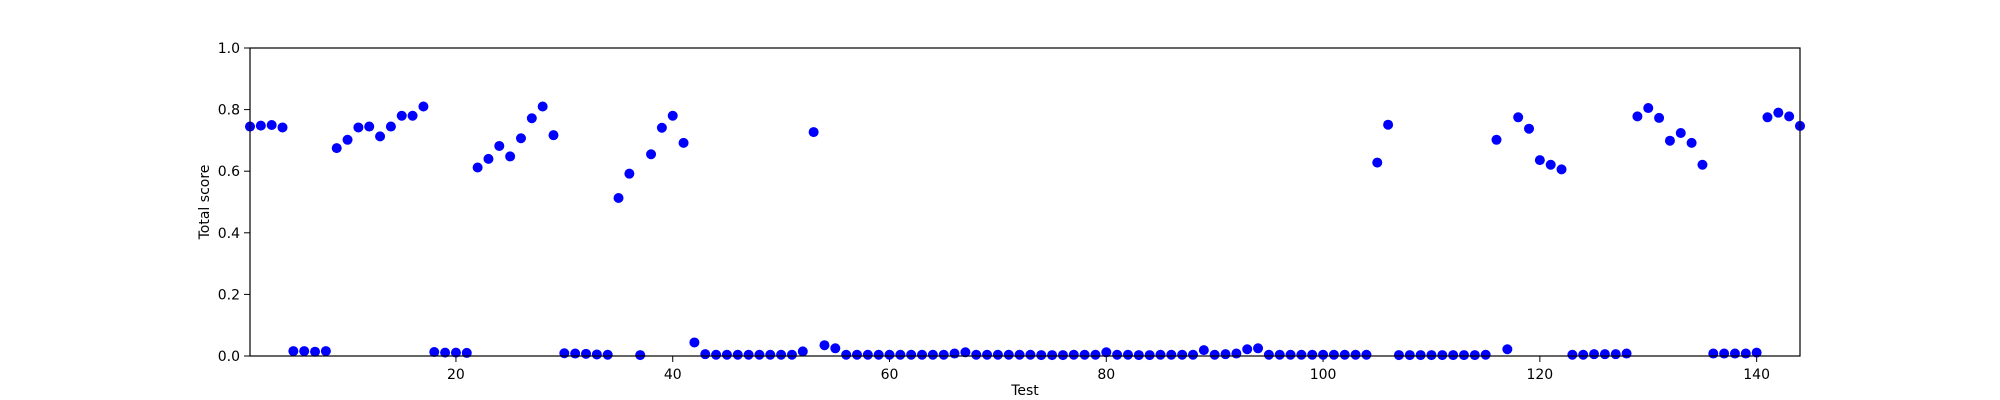 The image size is (2000, 400). Describe the element at coordinates (1756, 375) in the screenshot. I see `x-tick-label: 140` at that location.